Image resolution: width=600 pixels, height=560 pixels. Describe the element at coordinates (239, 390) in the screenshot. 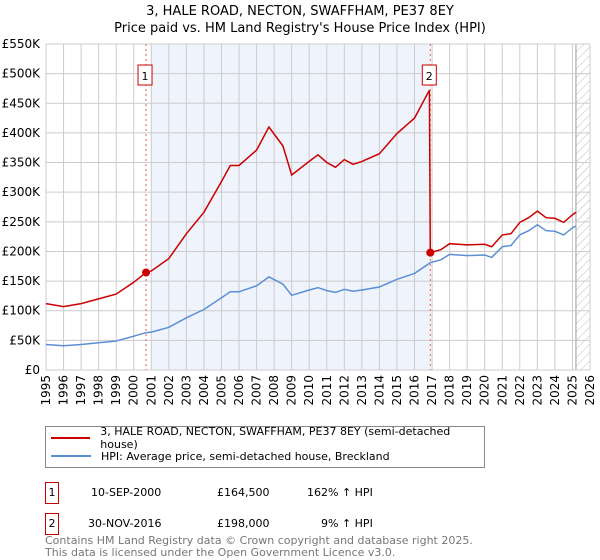

I see `x-tick-label: 2006` at that location.